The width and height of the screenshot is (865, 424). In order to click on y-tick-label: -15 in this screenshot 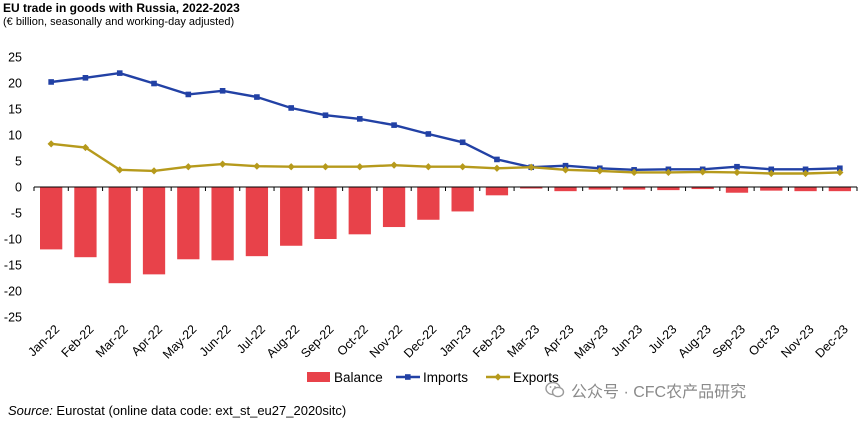, I will do `click(13, 266)`.